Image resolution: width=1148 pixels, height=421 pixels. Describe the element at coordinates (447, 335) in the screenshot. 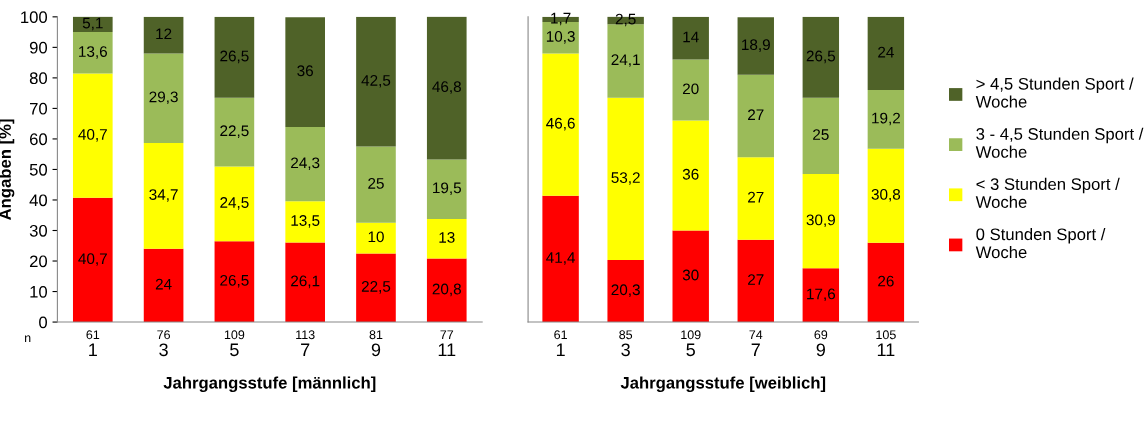

I see `text: 77` at that location.